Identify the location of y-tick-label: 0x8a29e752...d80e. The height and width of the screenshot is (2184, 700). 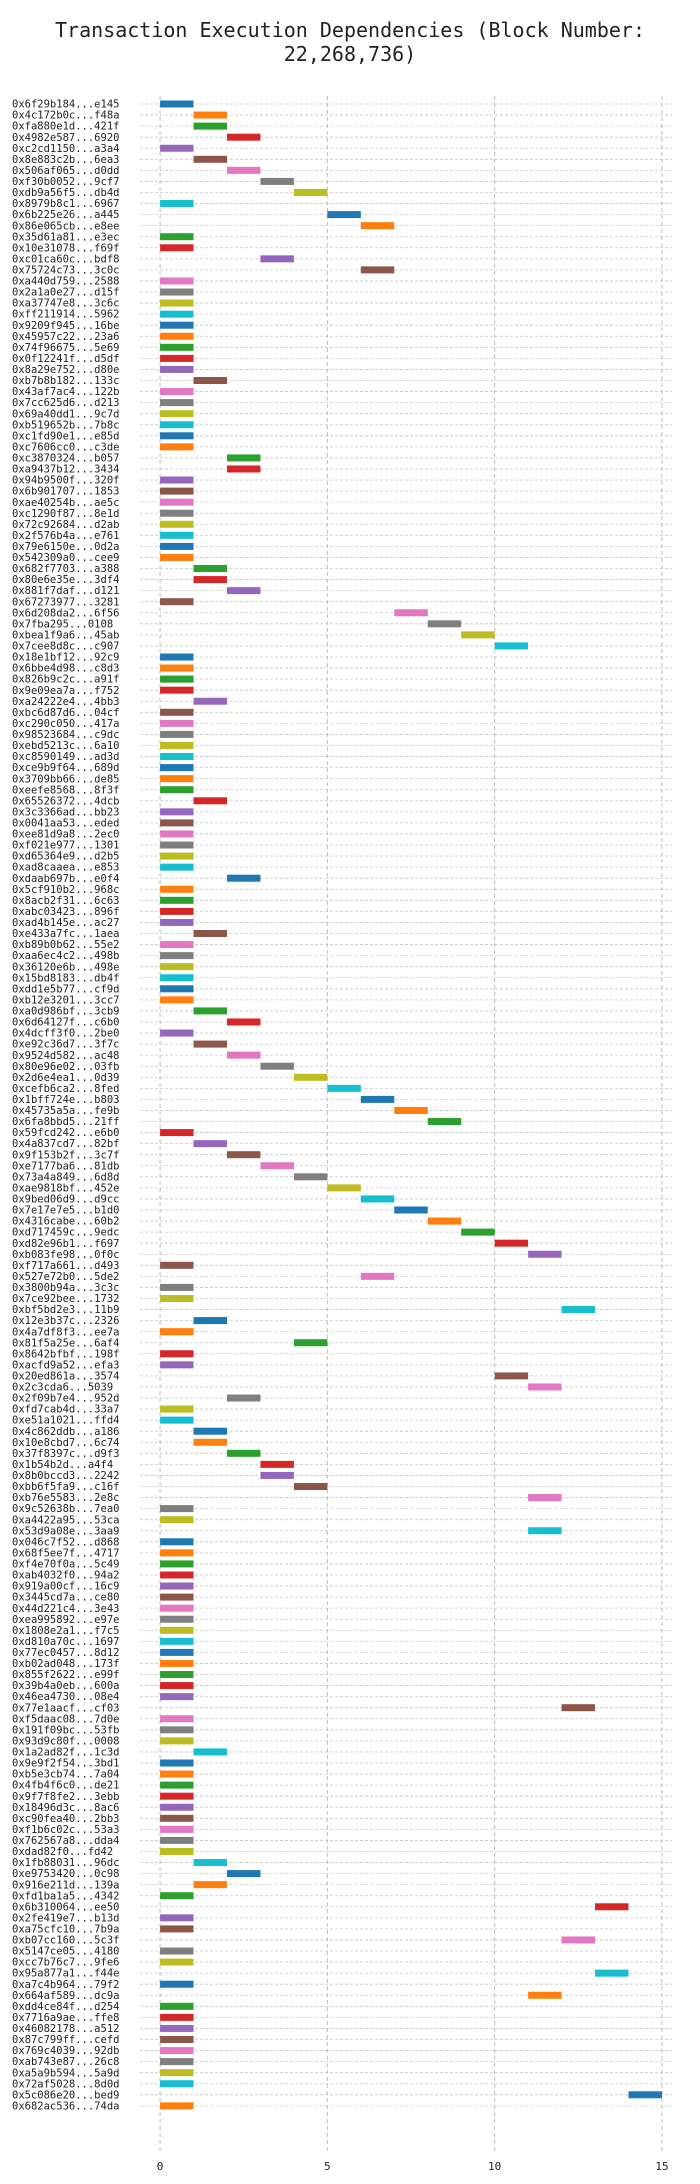
(65, 370).